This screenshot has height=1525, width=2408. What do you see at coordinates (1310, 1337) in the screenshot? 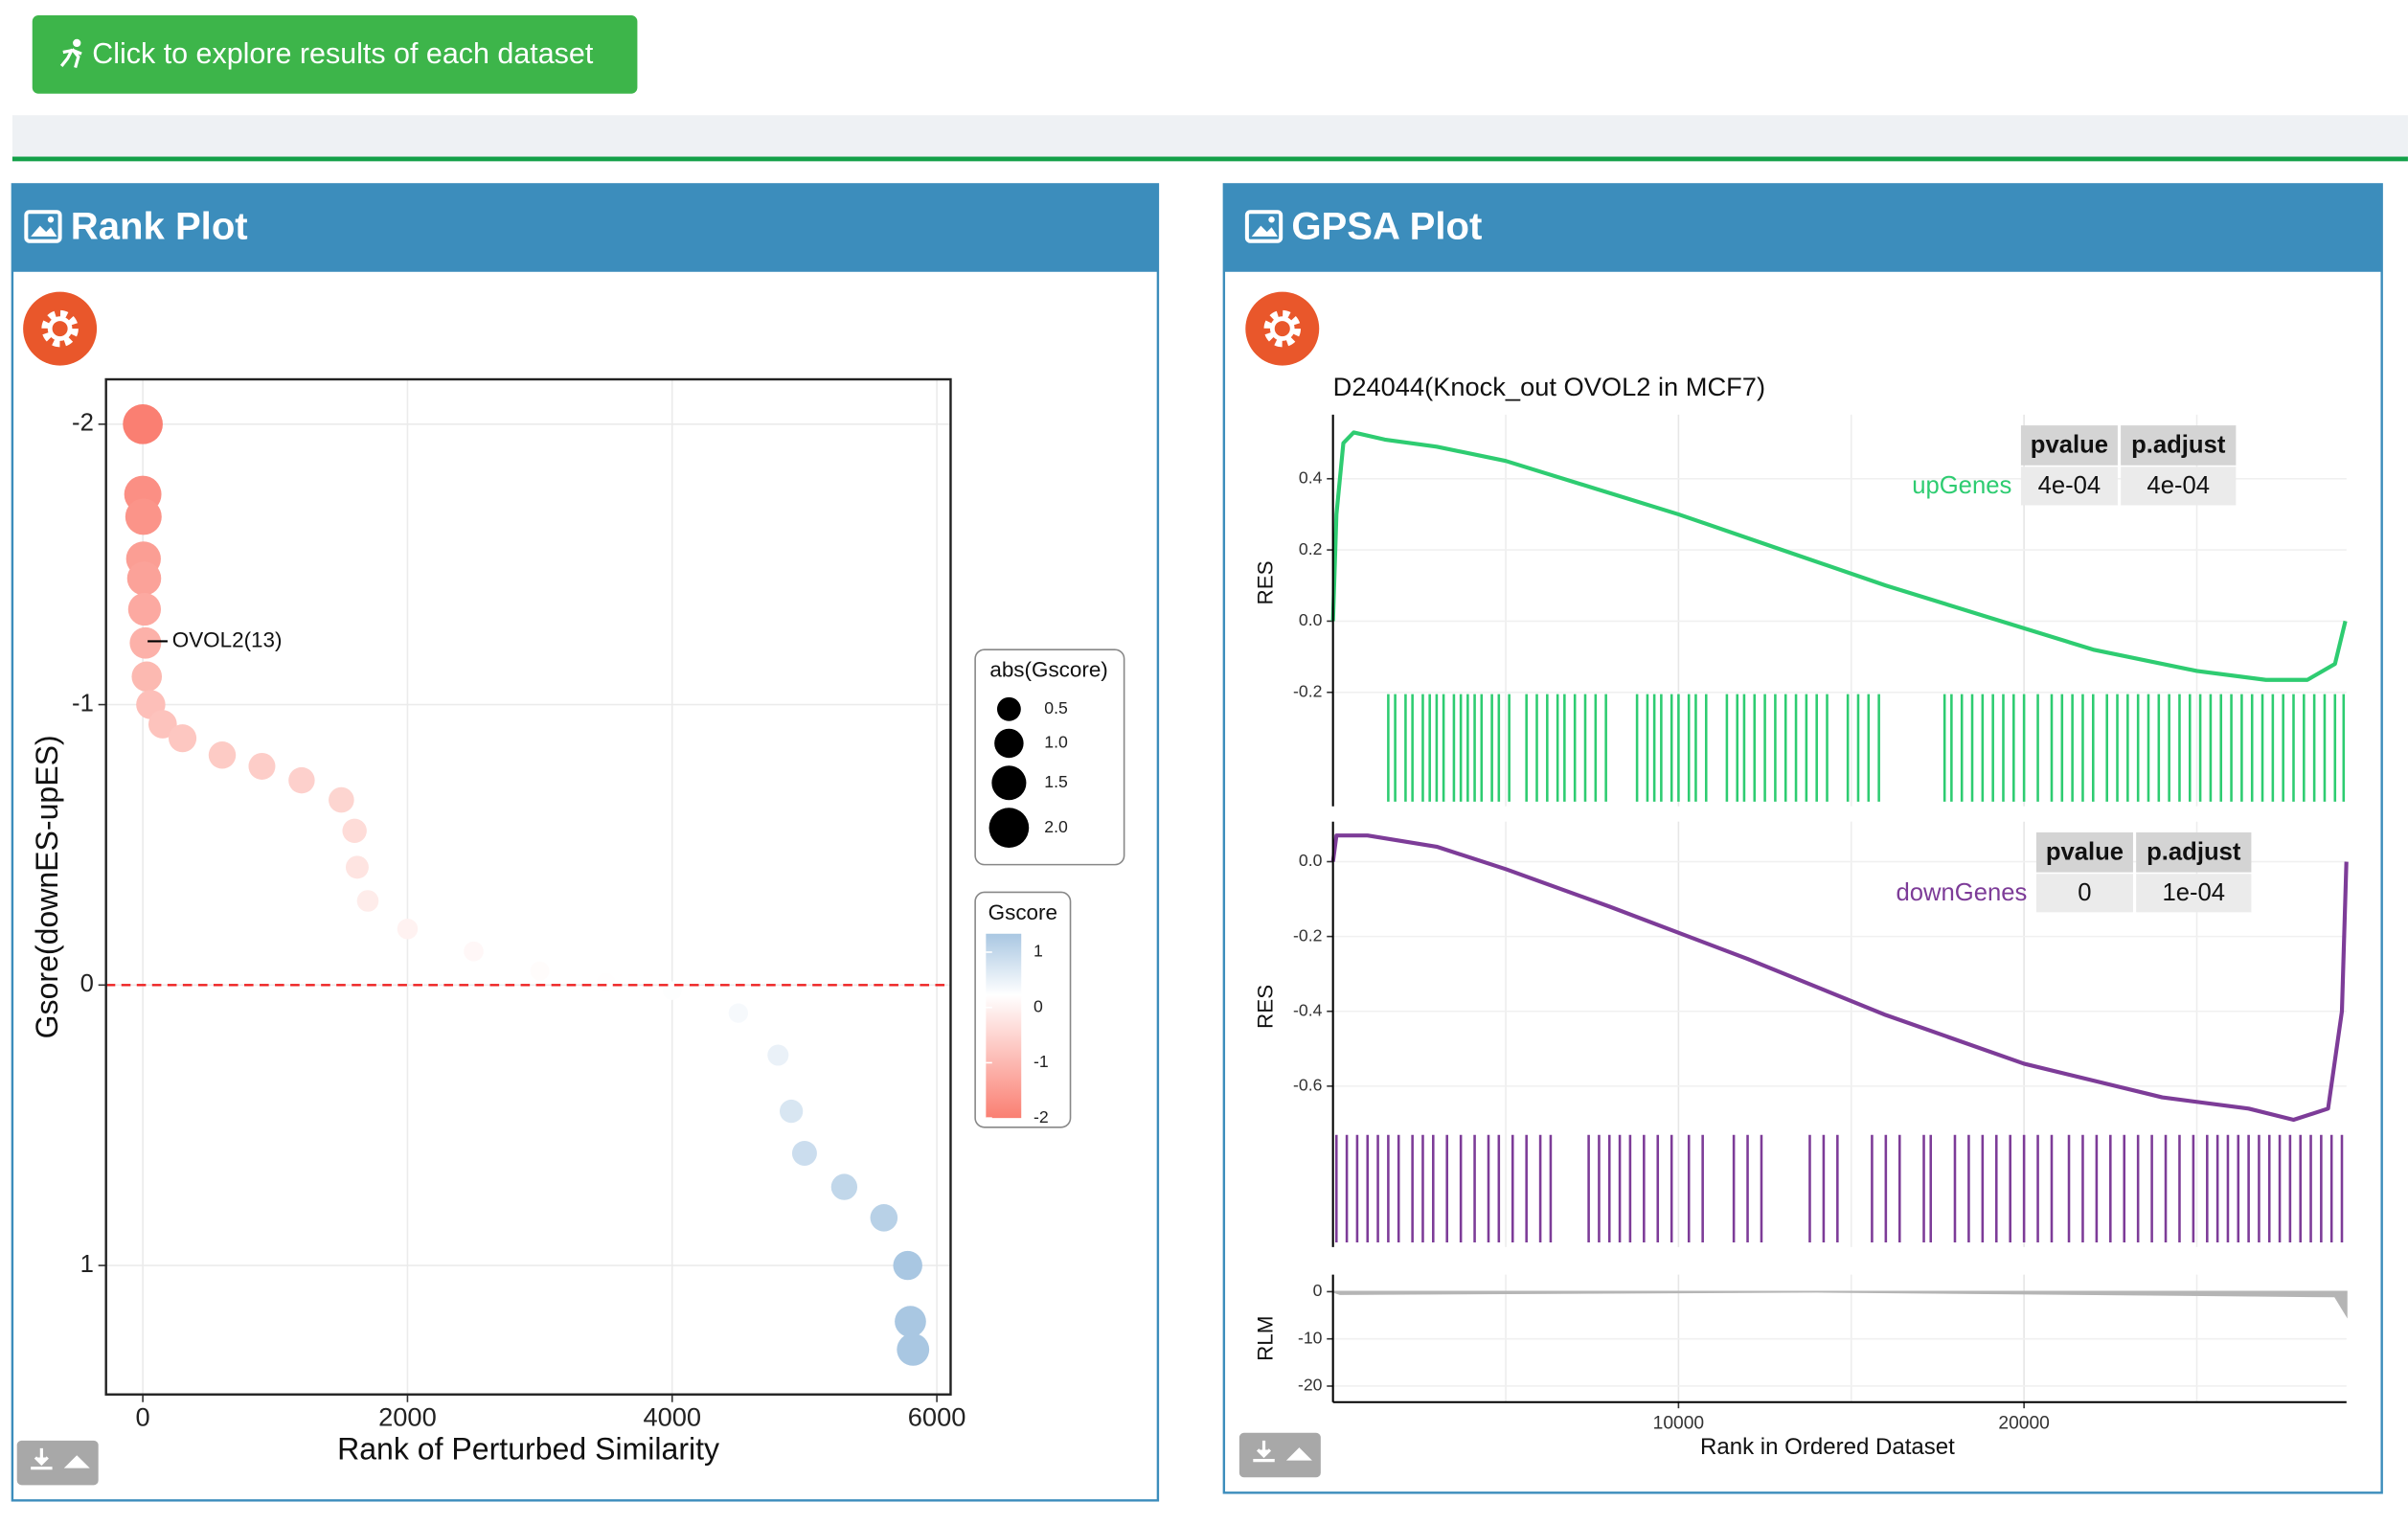
I see `y-tick-label: -10` at bounding box center [1310, 1337].